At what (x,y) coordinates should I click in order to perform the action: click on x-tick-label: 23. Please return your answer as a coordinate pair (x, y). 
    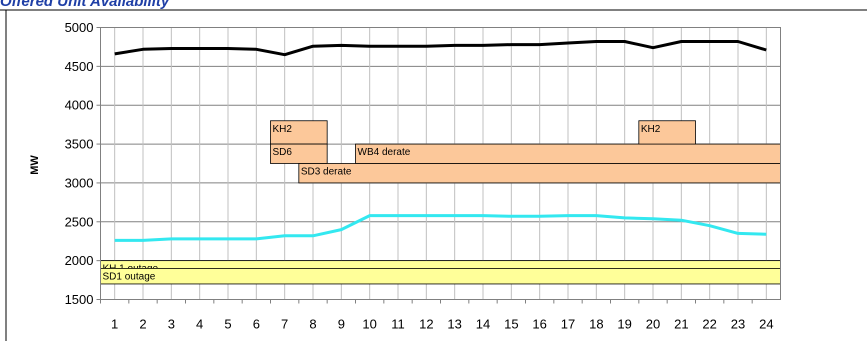
    Looking at the image, I should click on (738, 324).